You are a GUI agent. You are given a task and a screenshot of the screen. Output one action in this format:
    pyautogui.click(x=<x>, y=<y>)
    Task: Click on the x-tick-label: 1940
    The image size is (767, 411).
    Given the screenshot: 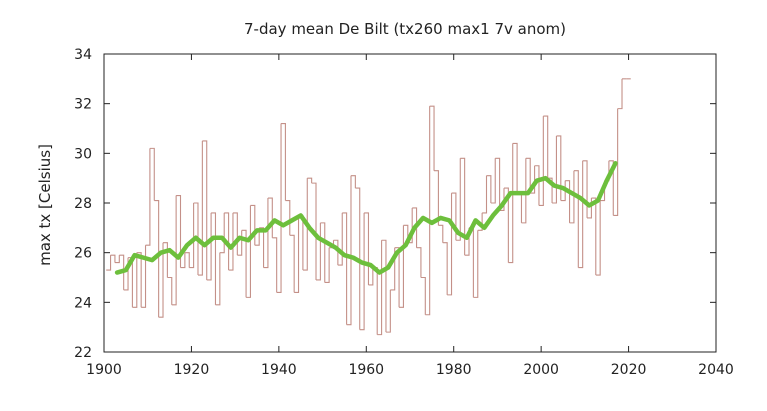 What is the action you would take?
    pyautogui.click(x=279, y=370)
    